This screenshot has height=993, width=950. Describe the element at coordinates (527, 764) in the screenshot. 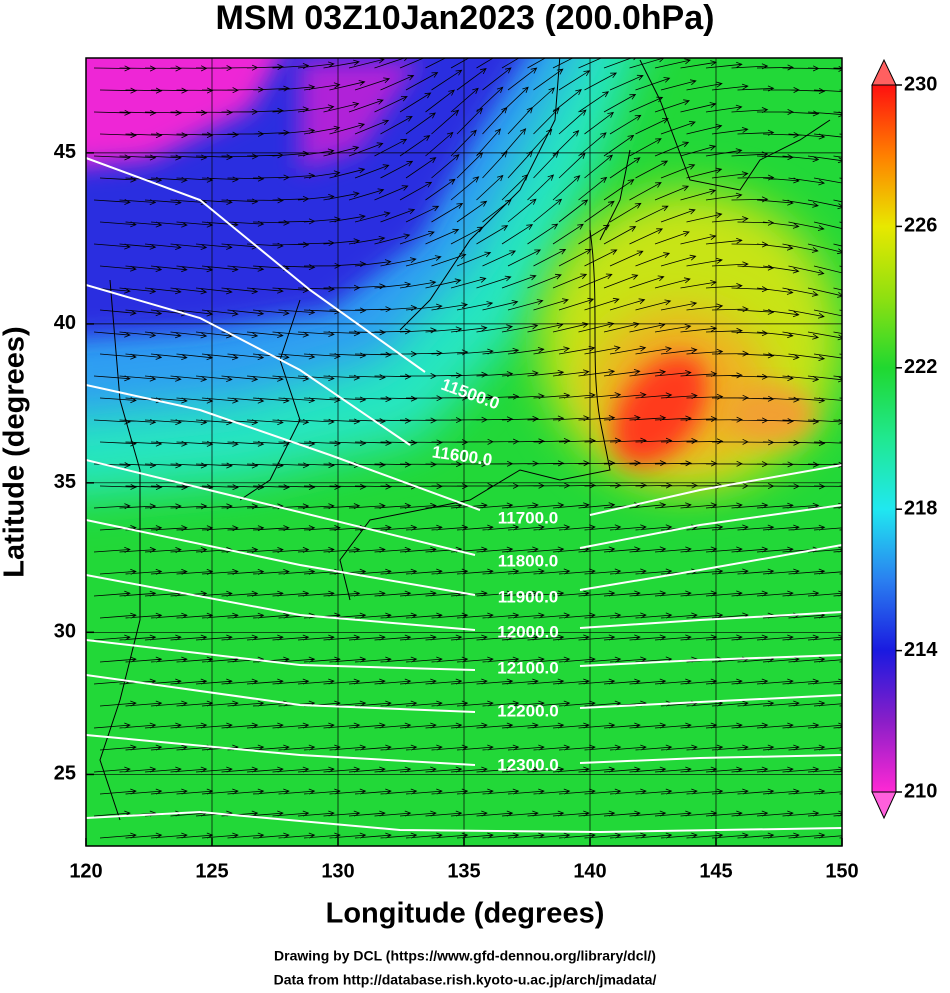

I see `contour-label: 12300.0` at that location.